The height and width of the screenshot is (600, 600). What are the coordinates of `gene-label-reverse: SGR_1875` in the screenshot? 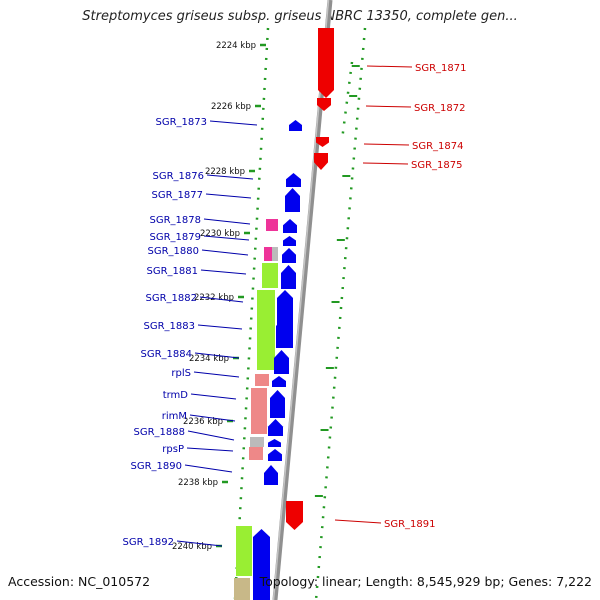 It's located at (437, 165).